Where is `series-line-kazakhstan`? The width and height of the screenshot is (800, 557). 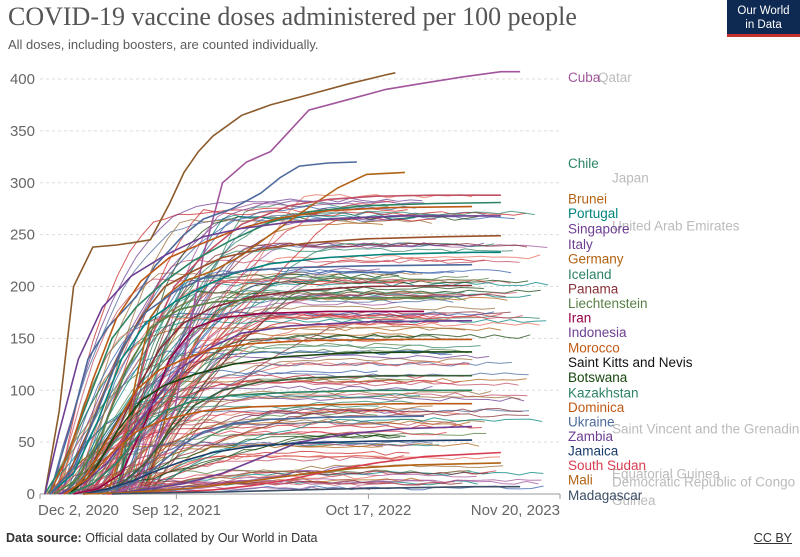 series-line-kazakhstan is located at coordinates (270, 442).